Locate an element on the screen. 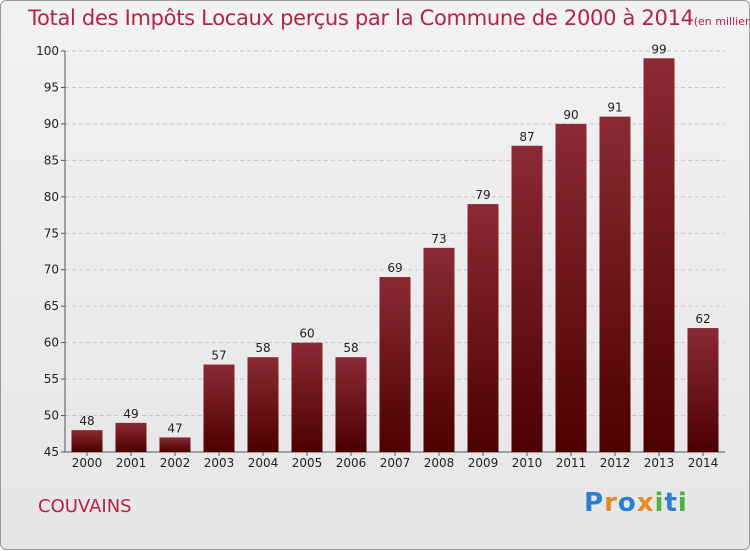 This screenshot has height=551, width=750. x-tick-label: 2013 is located at coordinates (659, 463).